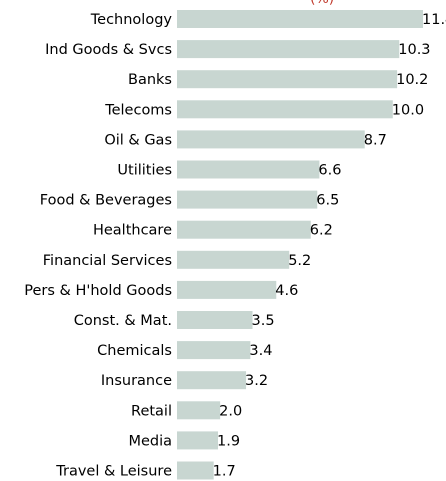 Image resolution: width=446 pixels, height=481 pixels. I want to click on category-label: Telecoms, so click(138, 110).